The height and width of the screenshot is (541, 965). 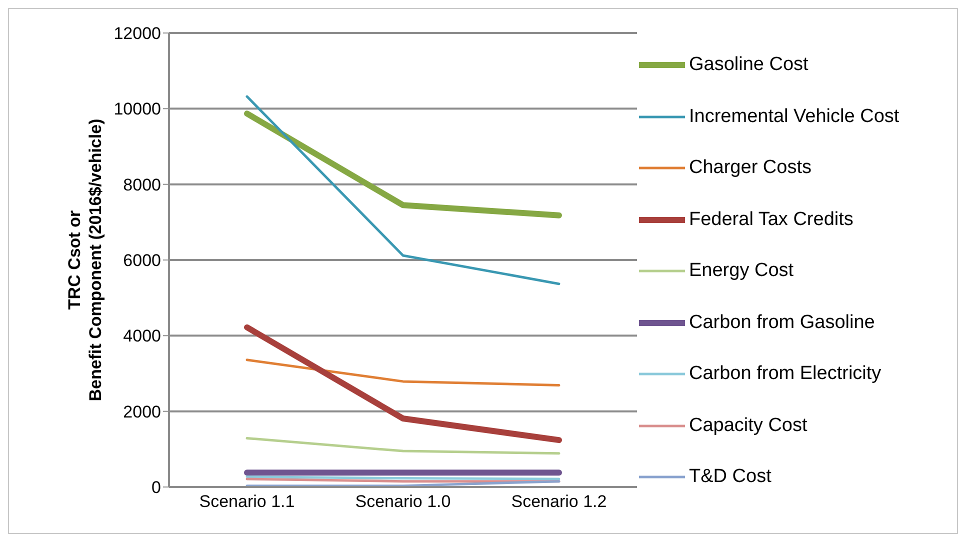 What do you see at coordinates (403, 502) in the screenshot?
I see `x-tick-label: Scenario 1.0` at bounding box center [403, 502].